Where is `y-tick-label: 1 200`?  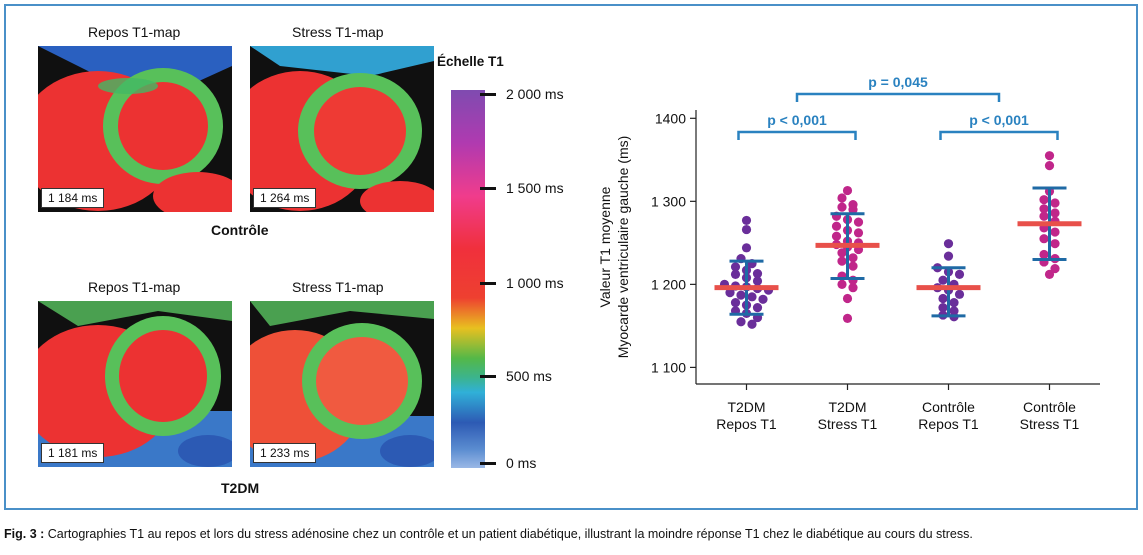
y-tick-label: 1 200 is located at coordinates (668, 284).